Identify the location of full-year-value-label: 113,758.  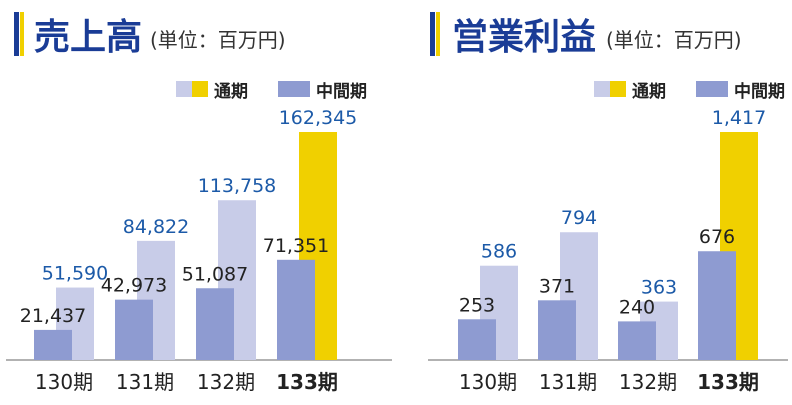
(237, 186).